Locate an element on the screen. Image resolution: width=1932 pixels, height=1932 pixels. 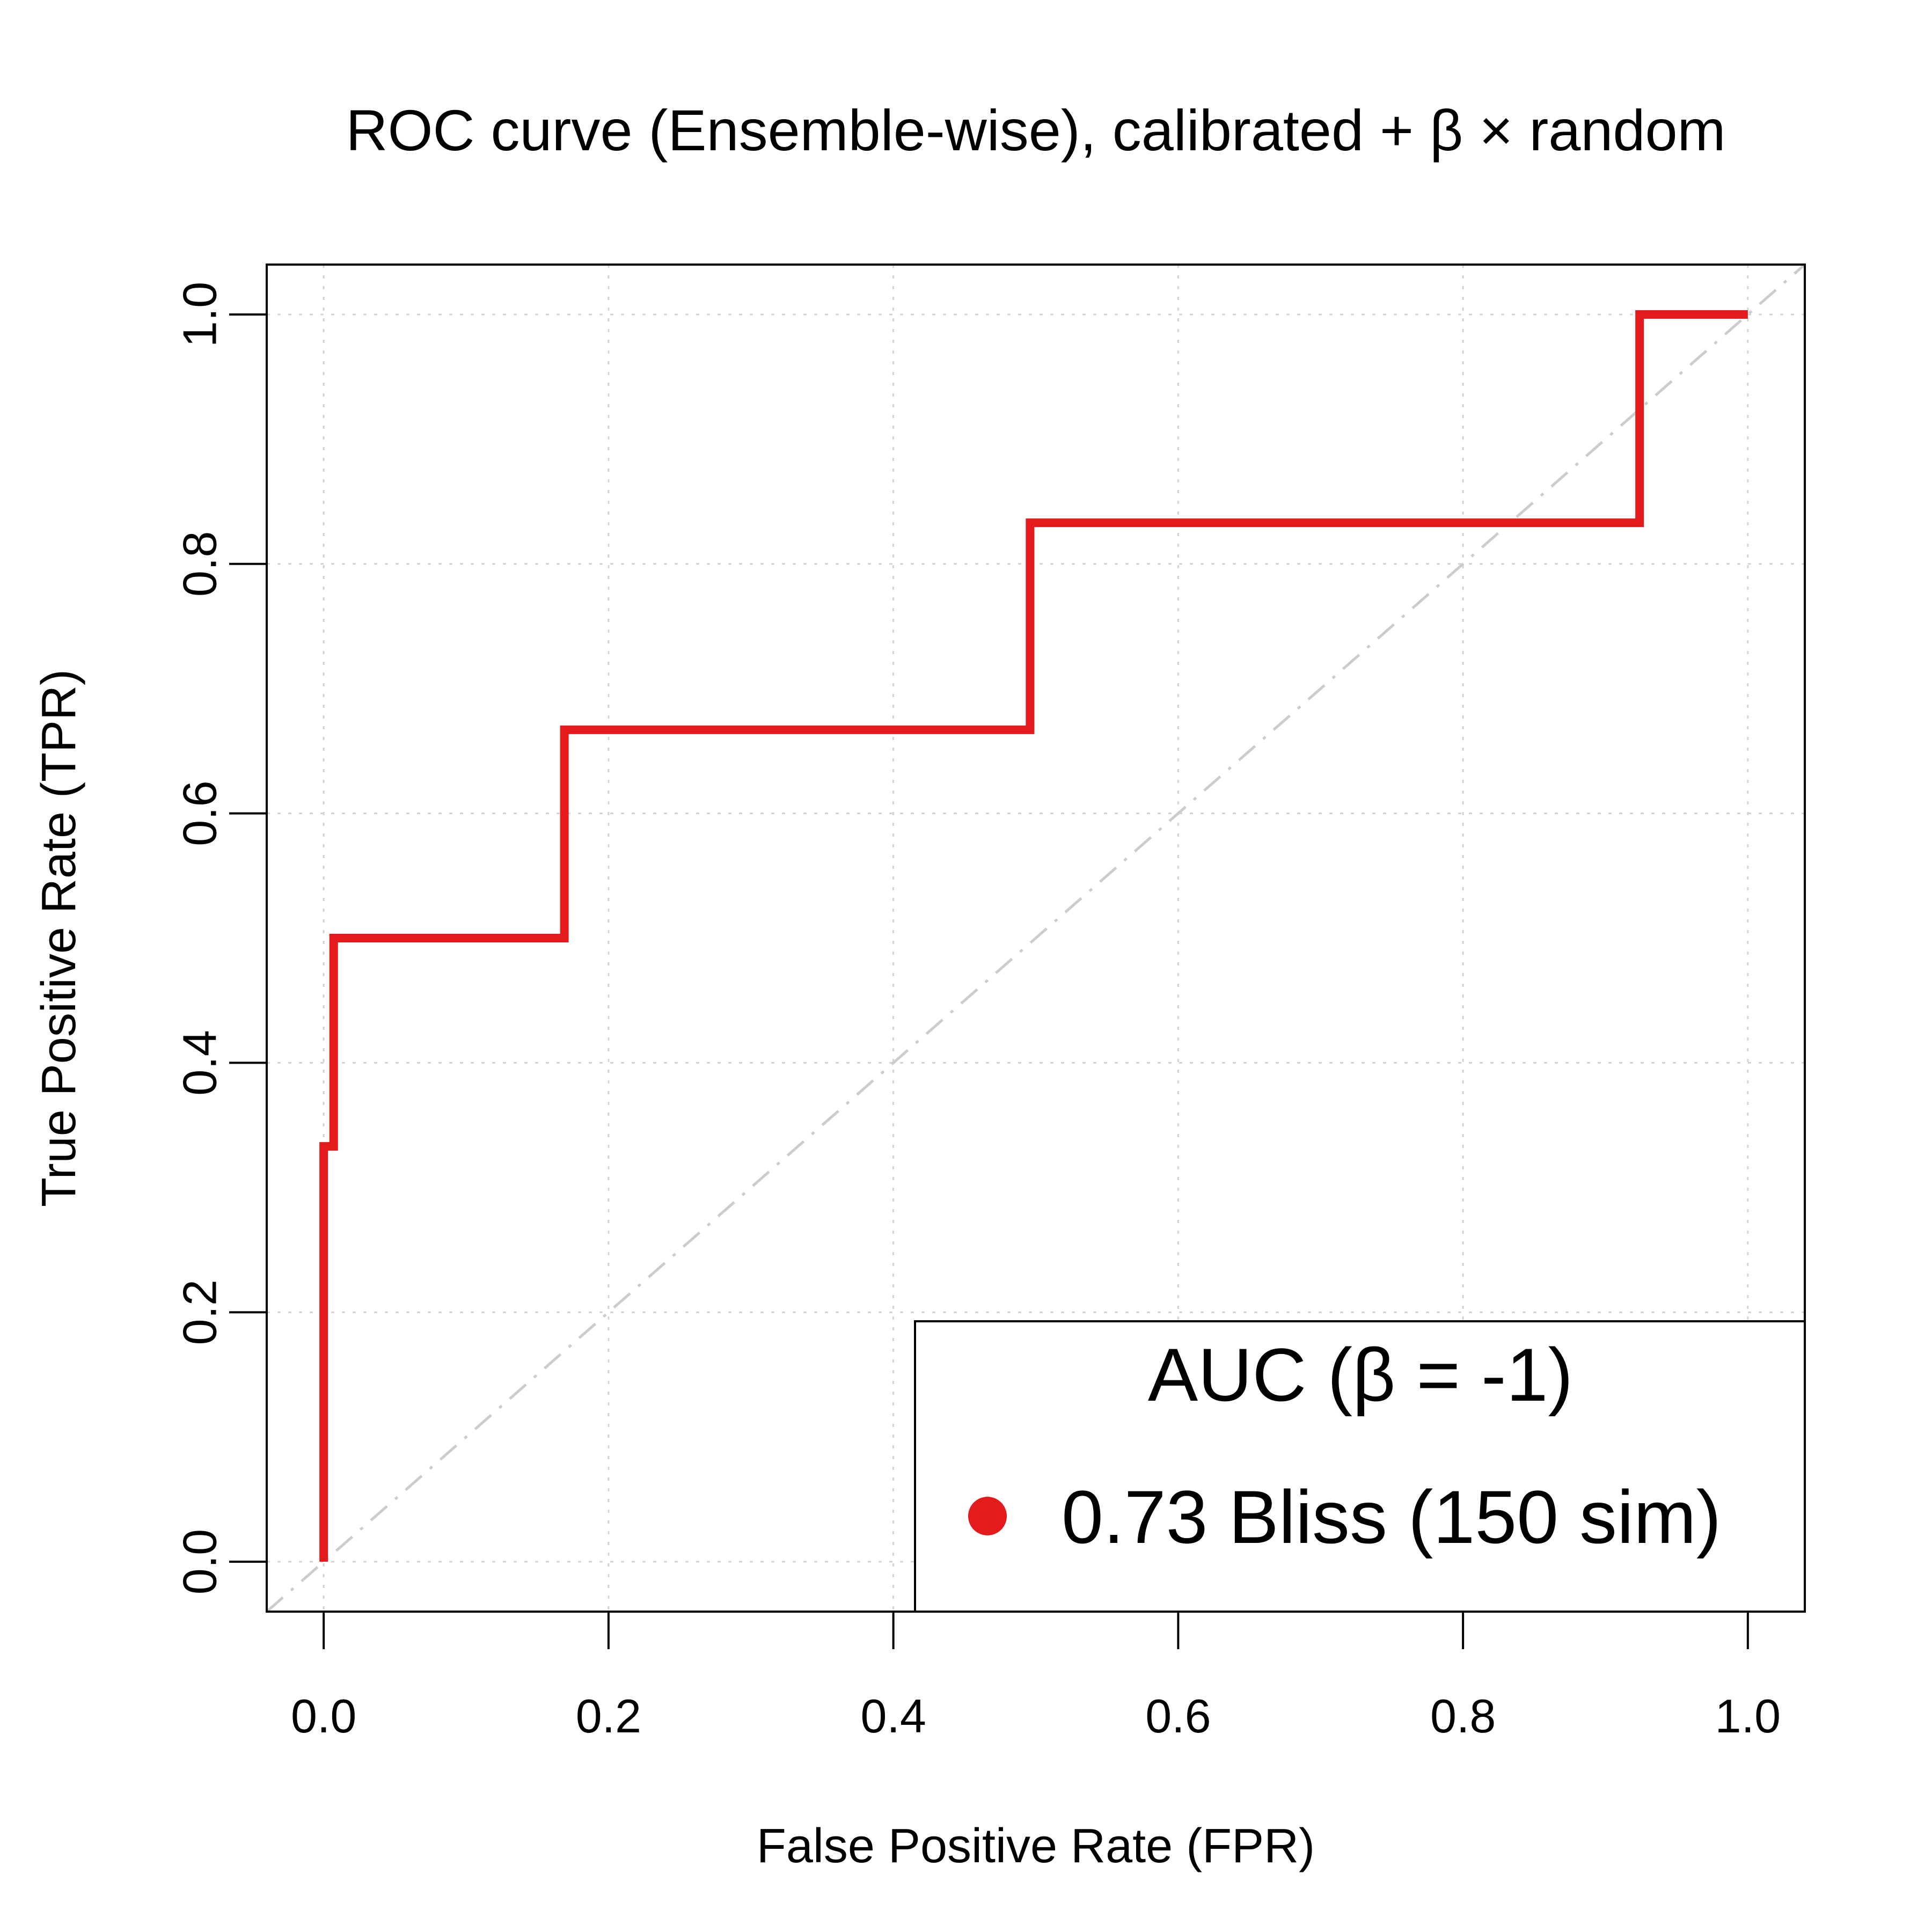
legend-marker is located at coordinates (987, 1516).